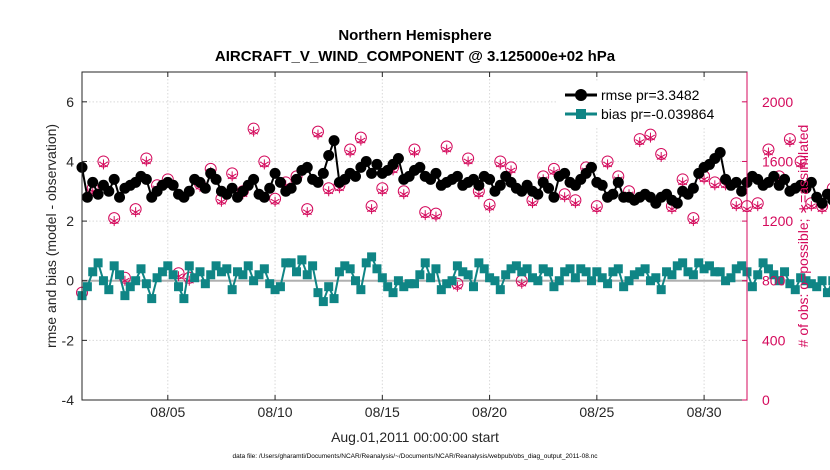 This screenshot has width=830, height=470. I want to click on y-tick-label-right: 1200, so click(777, 221).